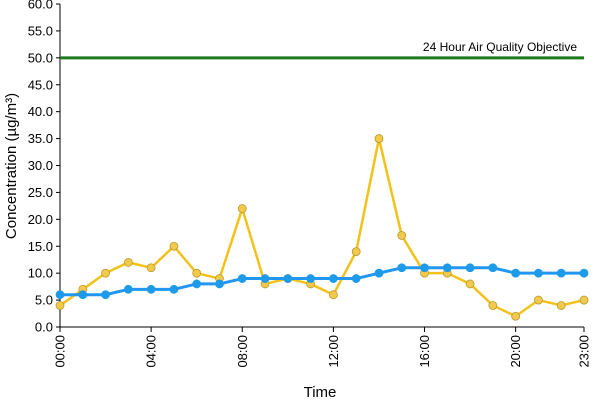 This screenshot has height=400, width=600. I want to click on x-tick-label: 16:00, so click(424, 351).